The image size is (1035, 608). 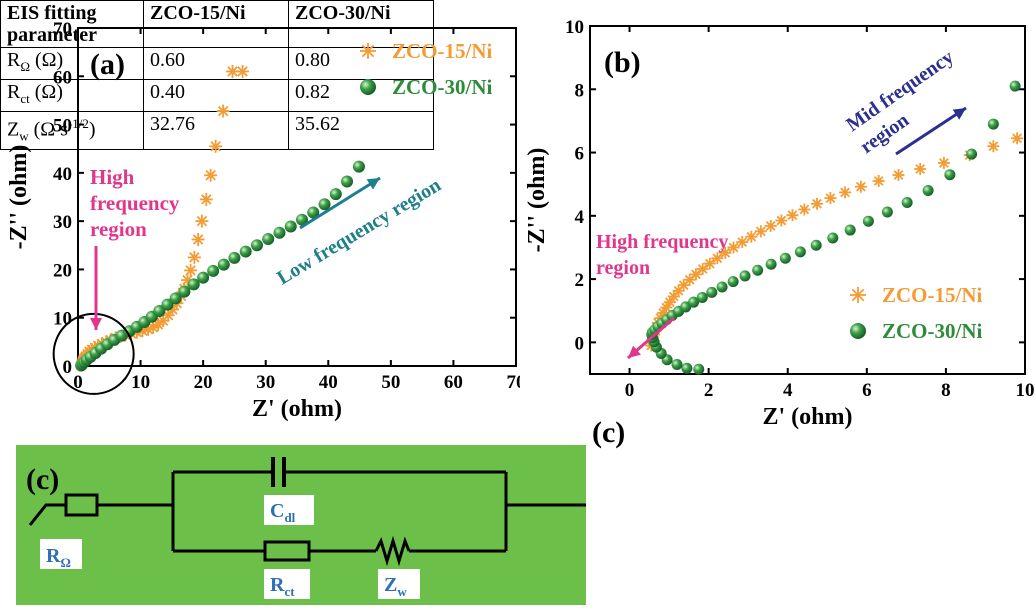 What do you see at coordinates (392, 551) in the screenshot?
I see `warburg-z-w` at bounding box center [392, 551].